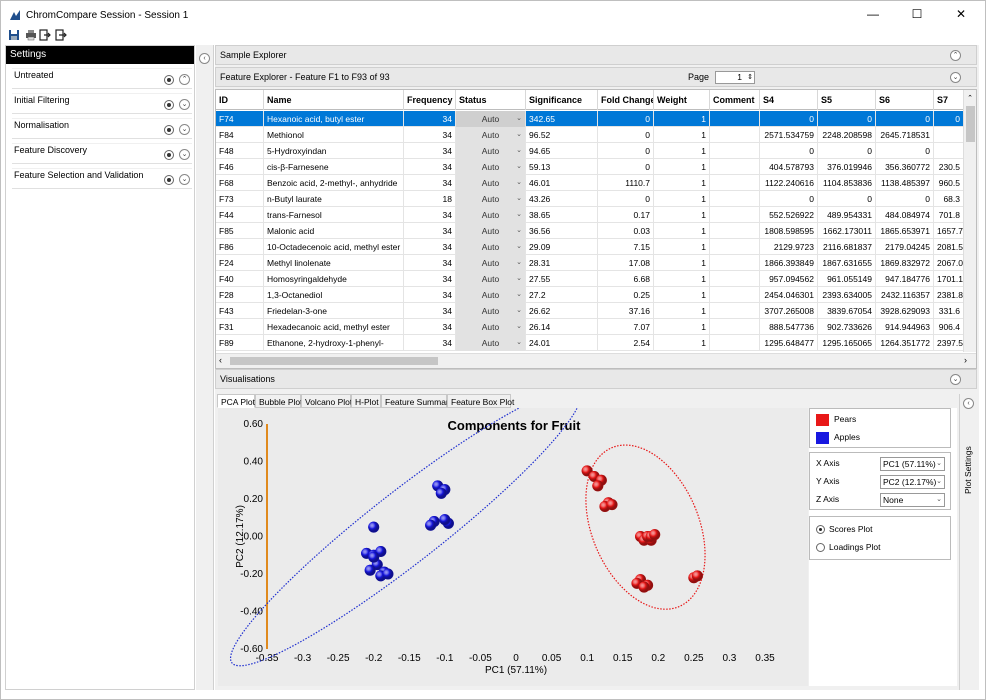  I want to click on col-significance-cell: 26.62, so click(562, 311).